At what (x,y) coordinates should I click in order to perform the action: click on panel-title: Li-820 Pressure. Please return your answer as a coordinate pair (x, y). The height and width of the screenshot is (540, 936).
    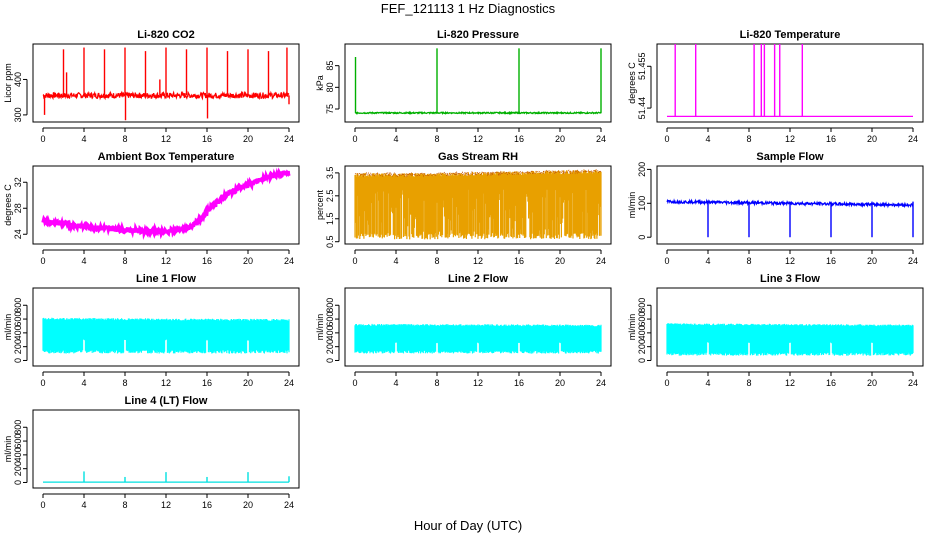
    Looking at the image, I should click on (478, 35).